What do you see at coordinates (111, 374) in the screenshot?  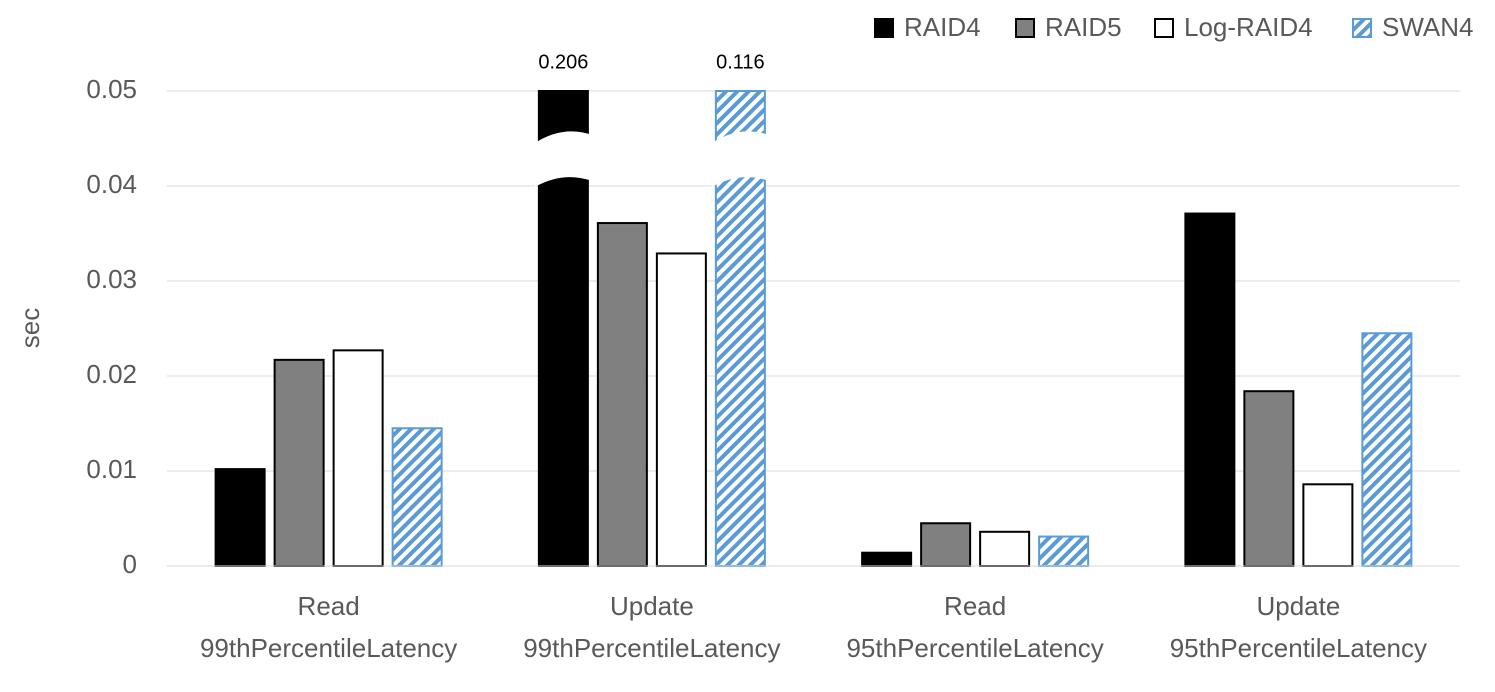 I see `y-tick-label: 0.02` at bounding box center [111, 374].